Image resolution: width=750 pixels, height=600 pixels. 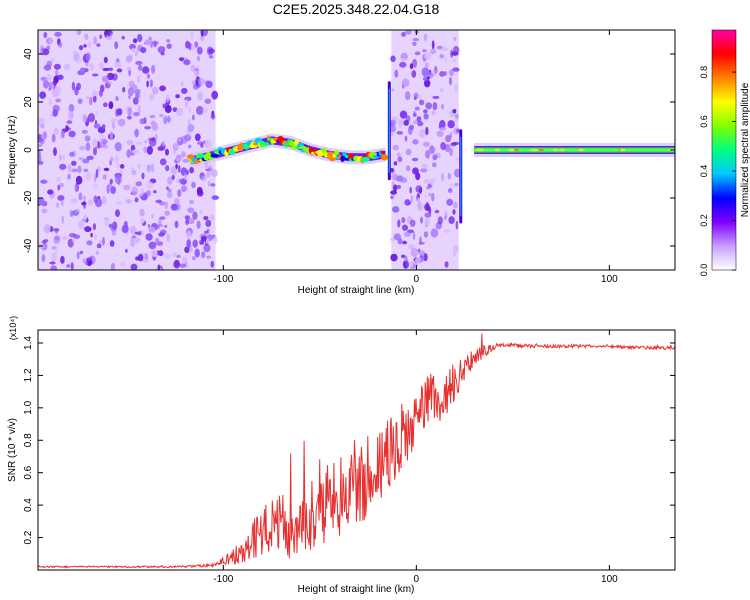 What do you see at coordinates (28, 537) in the screenshot?
I see `y-tick-label: 0.2` at bounding box center [28, 537].